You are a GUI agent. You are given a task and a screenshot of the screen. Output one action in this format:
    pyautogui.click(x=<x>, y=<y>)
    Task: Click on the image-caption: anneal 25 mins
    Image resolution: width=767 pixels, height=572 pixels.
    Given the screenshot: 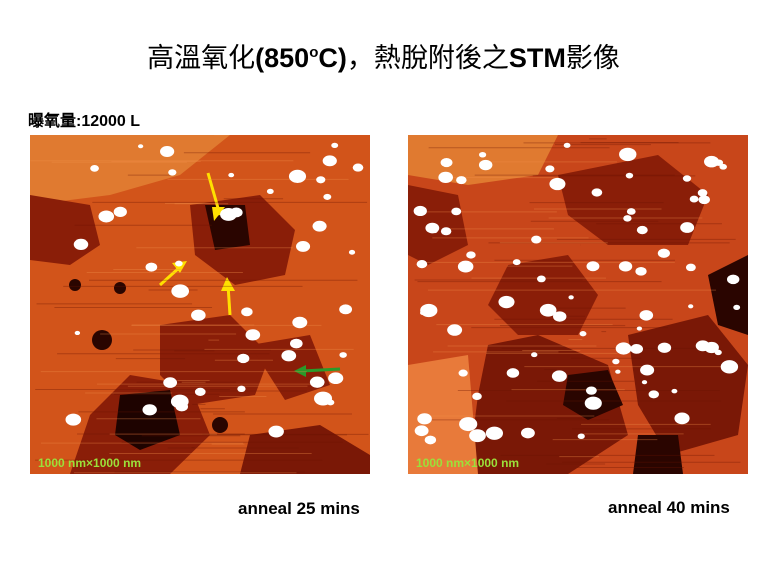 What is the action you would take?
    pyautogui.click(x=299, y=508)
    